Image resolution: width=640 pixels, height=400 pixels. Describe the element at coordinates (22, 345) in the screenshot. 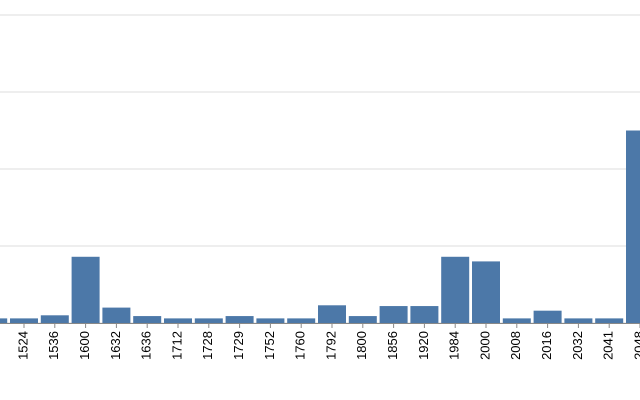

I see `x-tick-label: 1524` at that location.